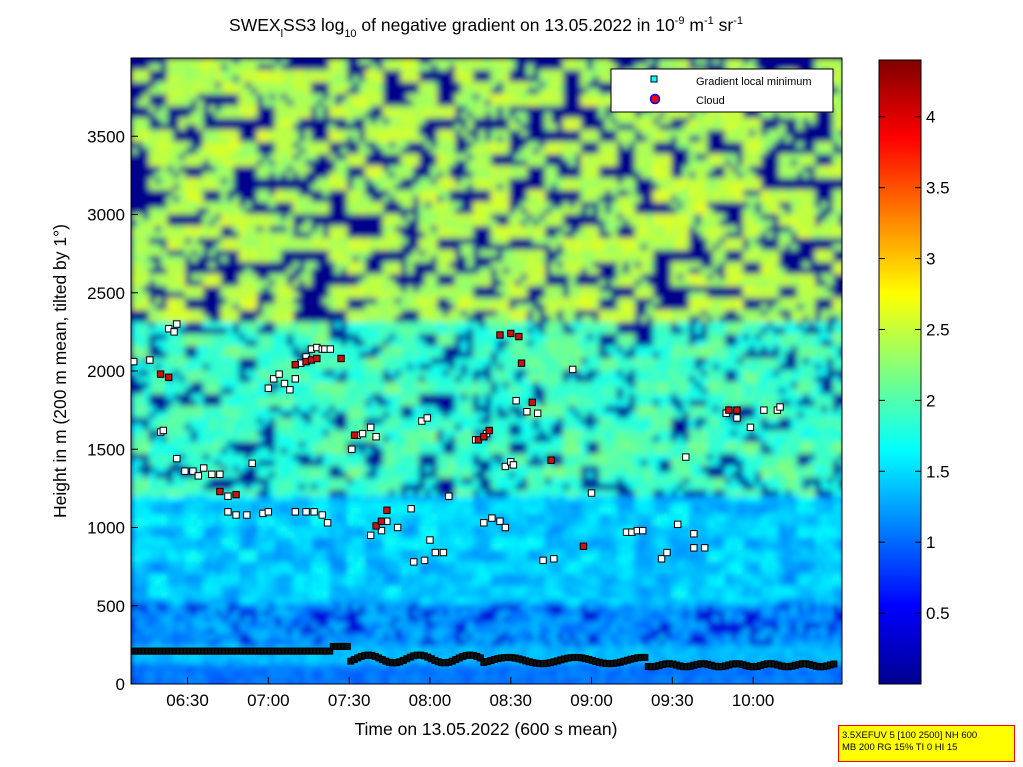 The height and width of the screenshot is (767, 1023). What do you see at coordinates (510, 700) in the screenshot?
I see `x-tick-label: 08:30` at bounding box center [510, 700].